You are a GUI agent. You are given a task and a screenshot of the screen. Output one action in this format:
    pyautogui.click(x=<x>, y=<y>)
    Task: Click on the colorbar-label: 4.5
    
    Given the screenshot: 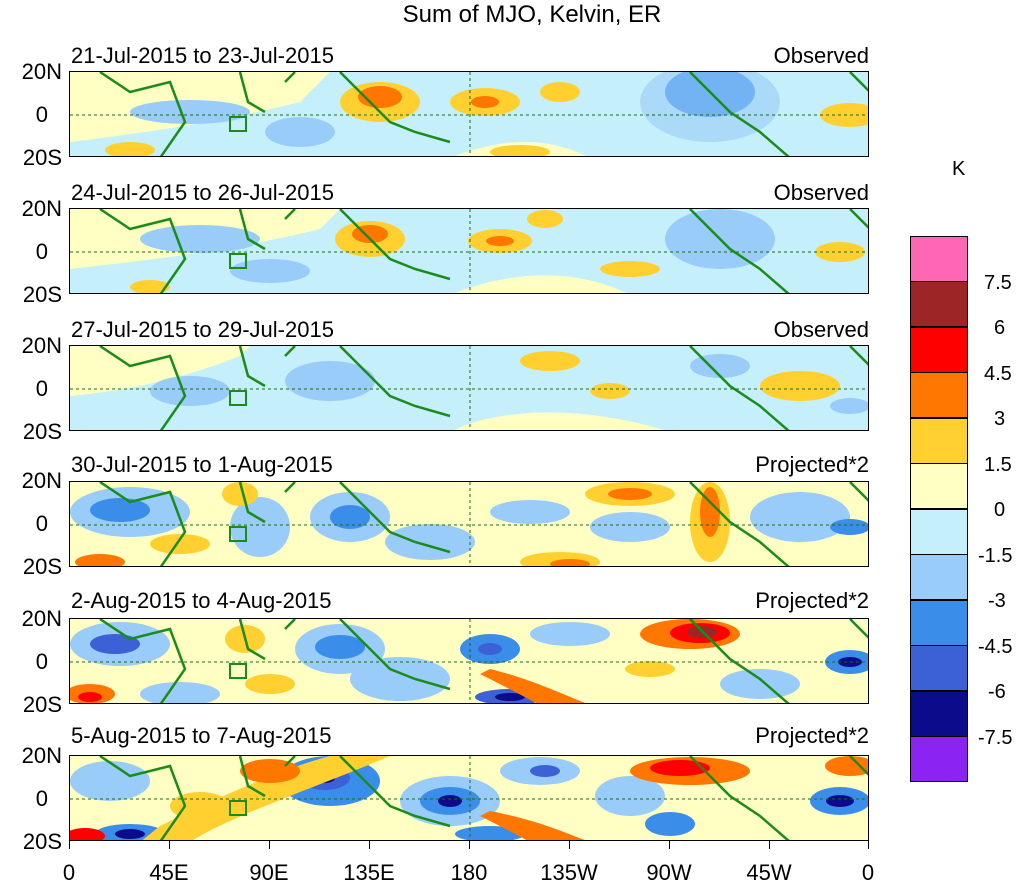 What is the action you would take?
    pyautogui.click(x=998, y=374)
    